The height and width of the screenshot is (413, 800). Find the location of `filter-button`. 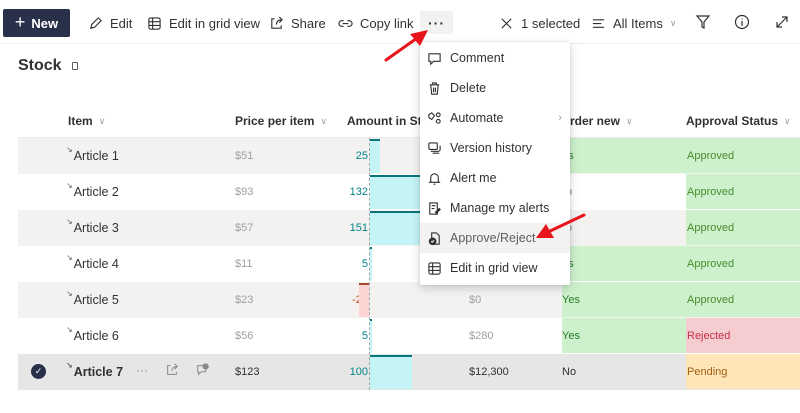

filter-button is located at coordinates (704, 23).